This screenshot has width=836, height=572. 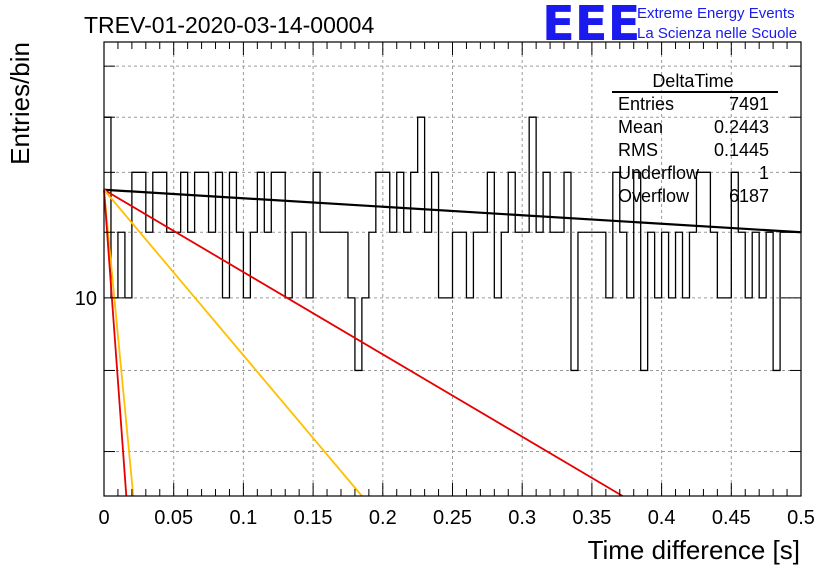 I want to click on x-tick-label: 0.5, so click(x=801, y=518).